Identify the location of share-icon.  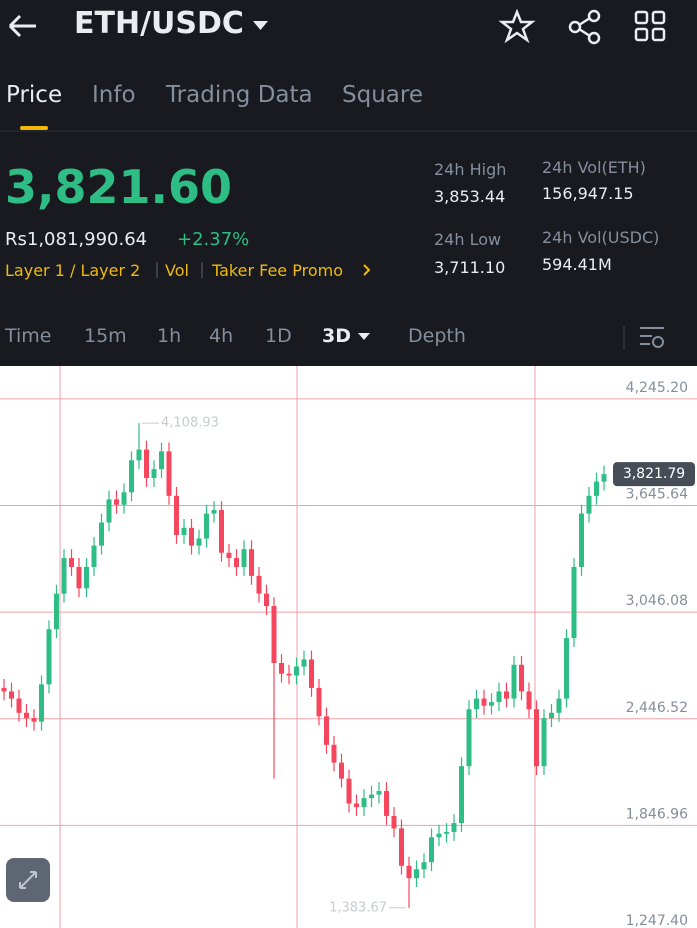
(584, 27).